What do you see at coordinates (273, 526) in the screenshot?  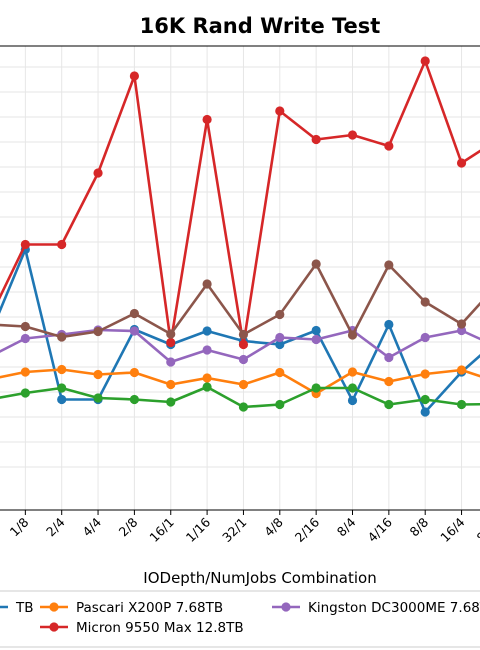 I see `x-tick-label: 4/8` at bounding box center [273, 526].